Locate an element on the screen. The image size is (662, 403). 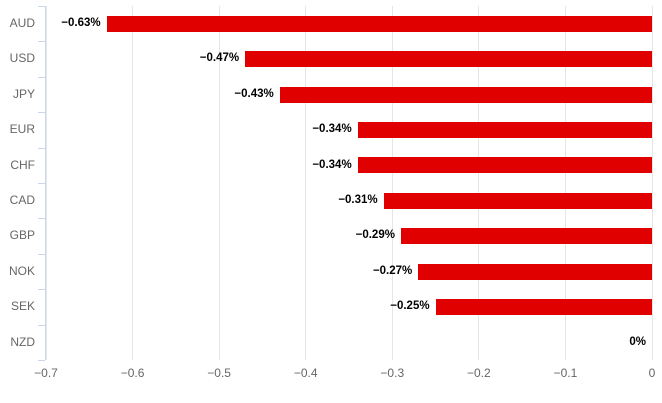
y-axis-line is located at coordinates (45, 183).